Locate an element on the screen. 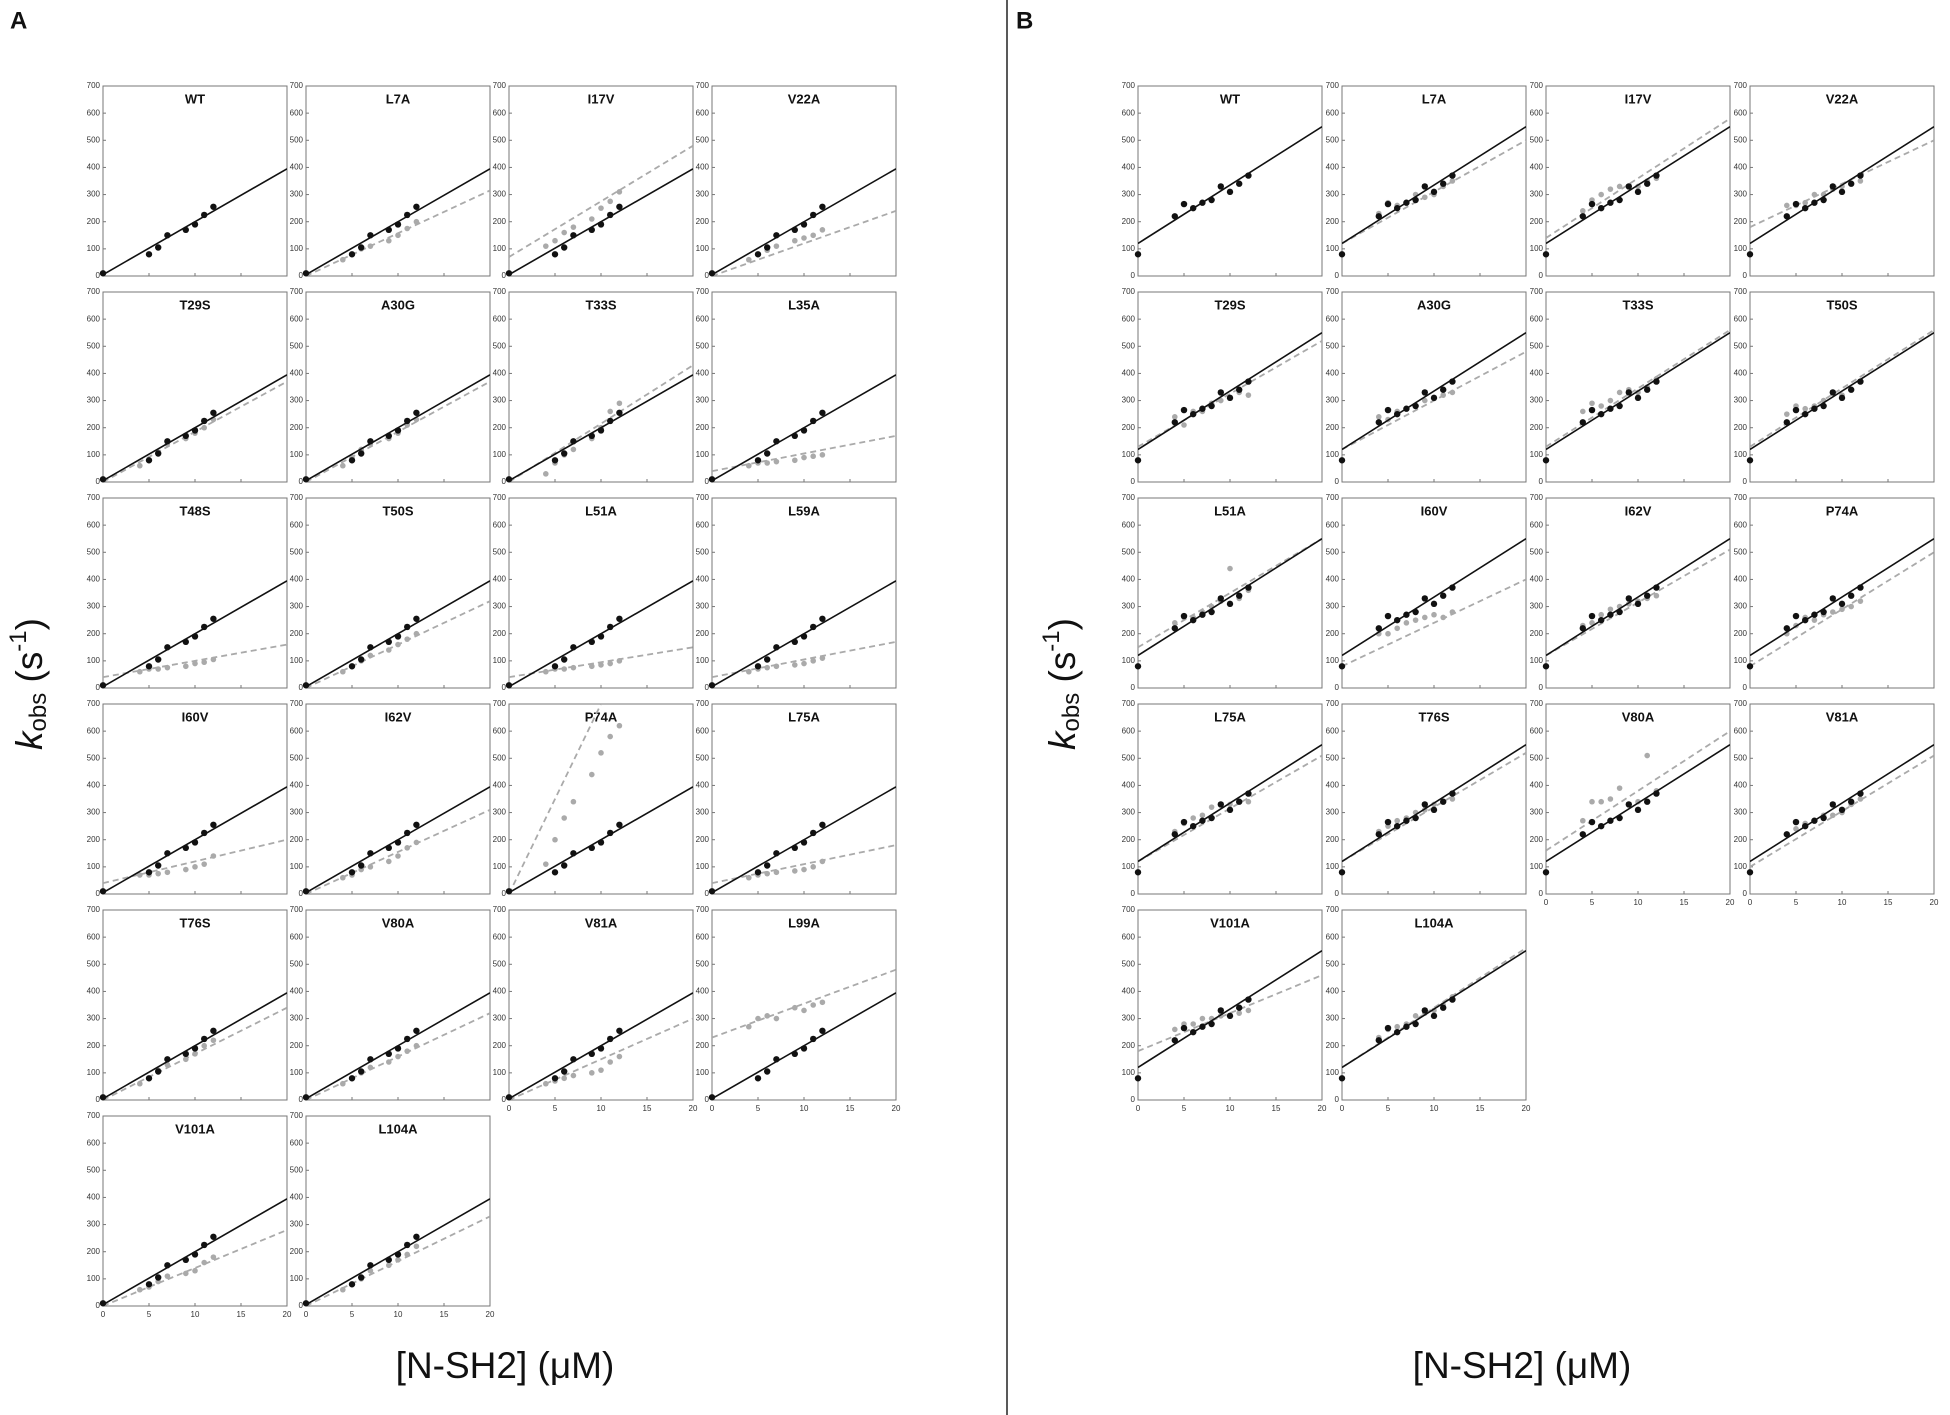  y-label-superscript: -1 is located at coordinates (1051, 640).